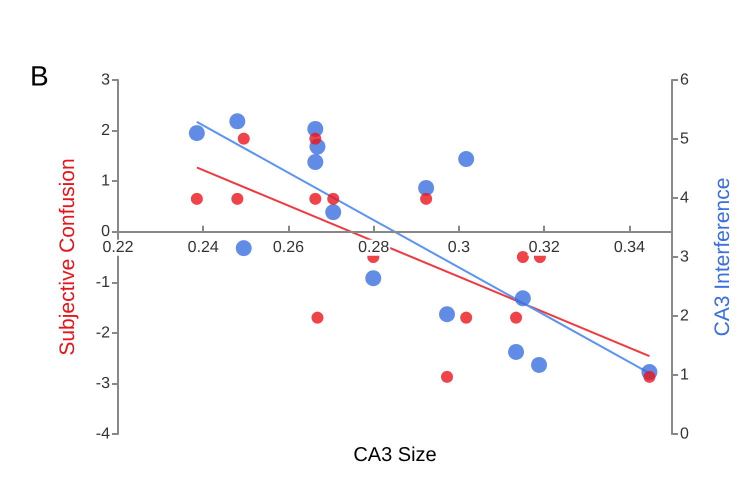  Describe the element at coordinates (684, 80) in the screenshot. I see `y2-tick-label: 6` at that location.